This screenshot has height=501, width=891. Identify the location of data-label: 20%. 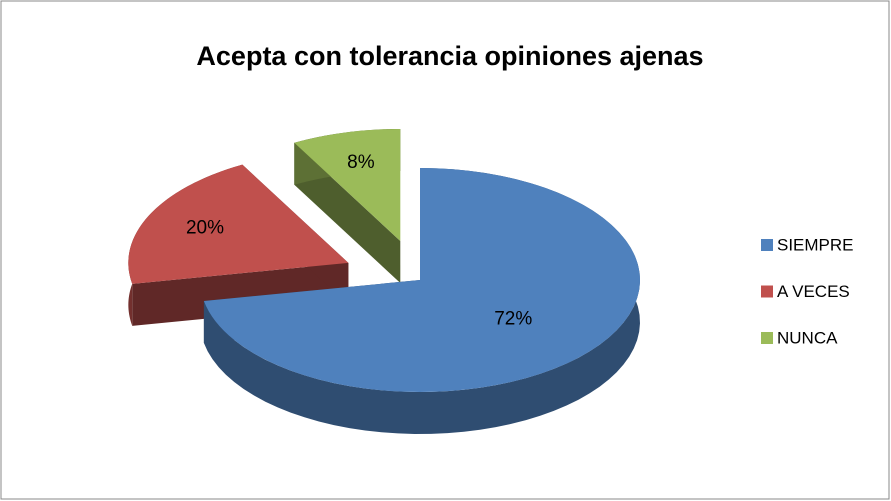
(205, 228).